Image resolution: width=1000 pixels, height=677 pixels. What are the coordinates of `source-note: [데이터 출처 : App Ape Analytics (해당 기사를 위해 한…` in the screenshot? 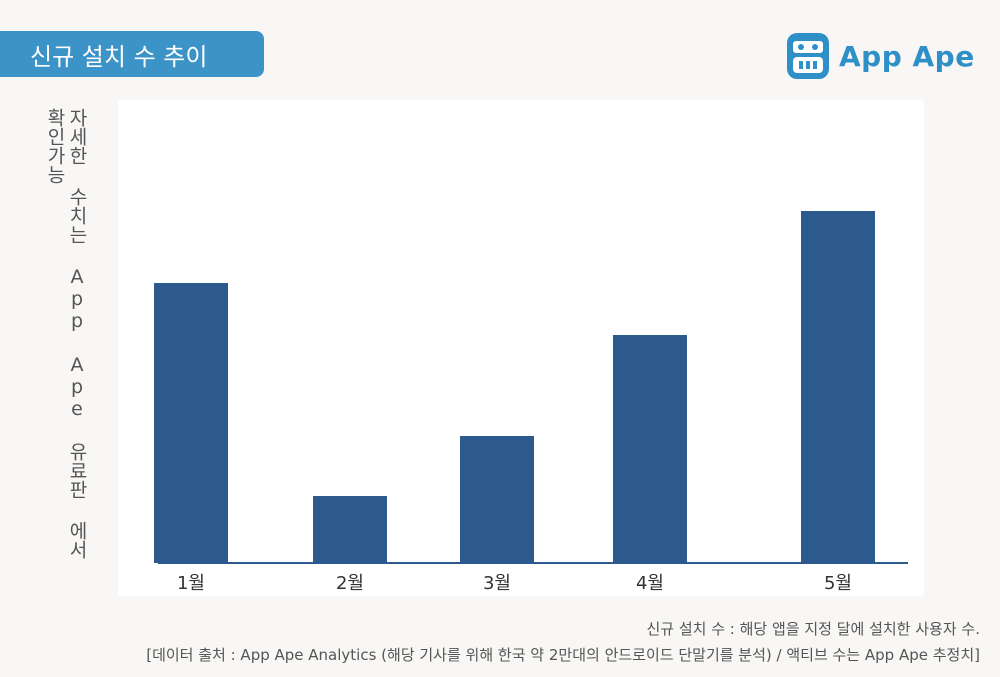 It's located at (563, 655).